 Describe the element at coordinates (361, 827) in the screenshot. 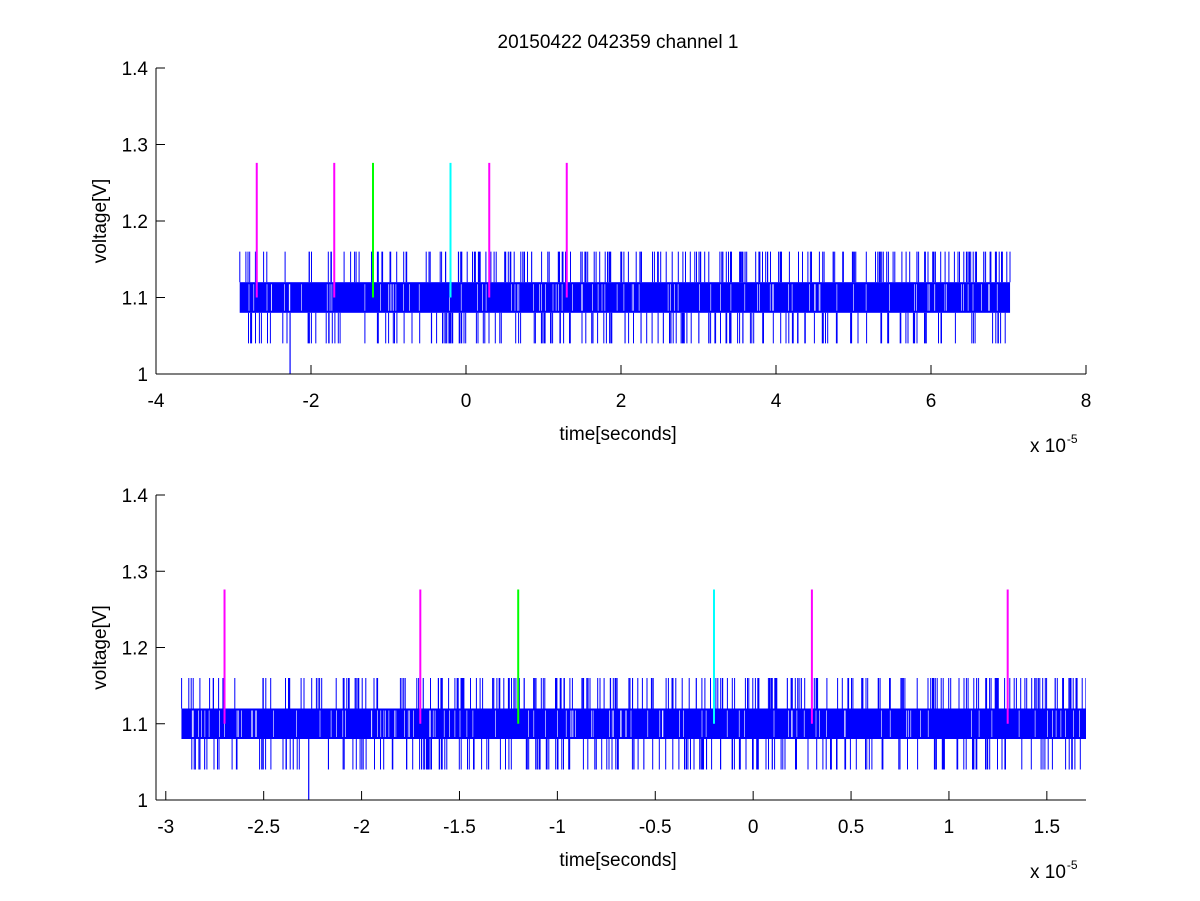

I see `x-tick-label-bottom: -2` at that location.